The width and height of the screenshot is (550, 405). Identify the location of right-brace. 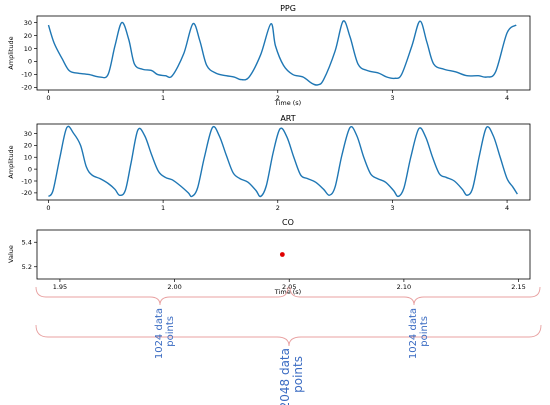
(415, 296).